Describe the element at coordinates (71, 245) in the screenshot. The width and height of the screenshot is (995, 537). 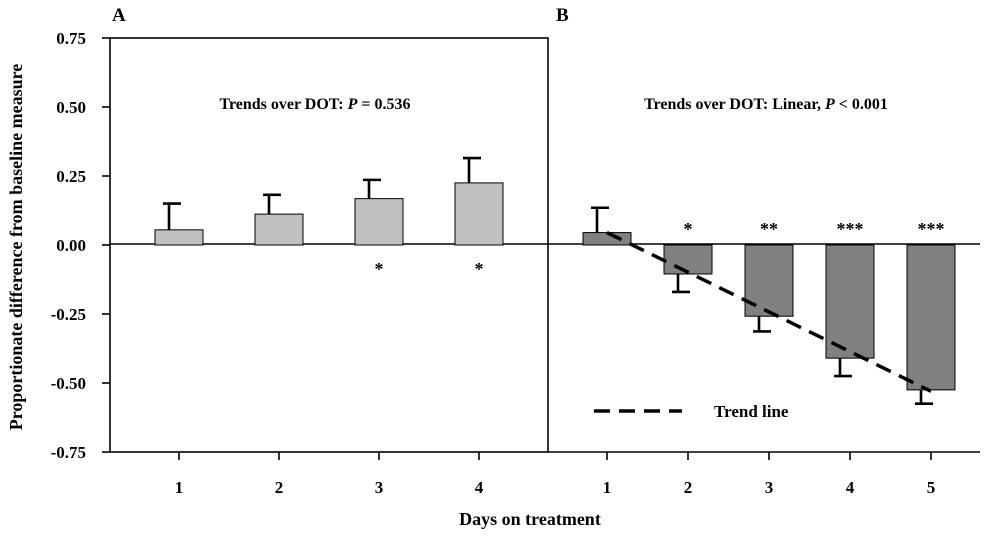
I see `y-tick-label: 0.00` at that location.